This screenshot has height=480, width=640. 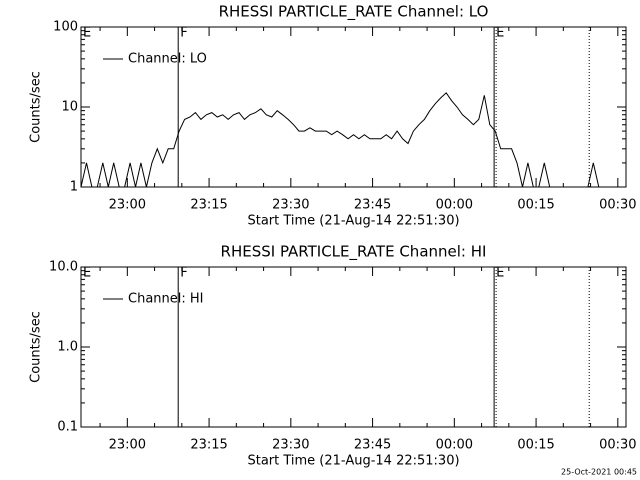 What do you see at coordinates (67, 347) in the screenshot?
I see `y-tick-label: 1.0` at bounding box center [67, 347].